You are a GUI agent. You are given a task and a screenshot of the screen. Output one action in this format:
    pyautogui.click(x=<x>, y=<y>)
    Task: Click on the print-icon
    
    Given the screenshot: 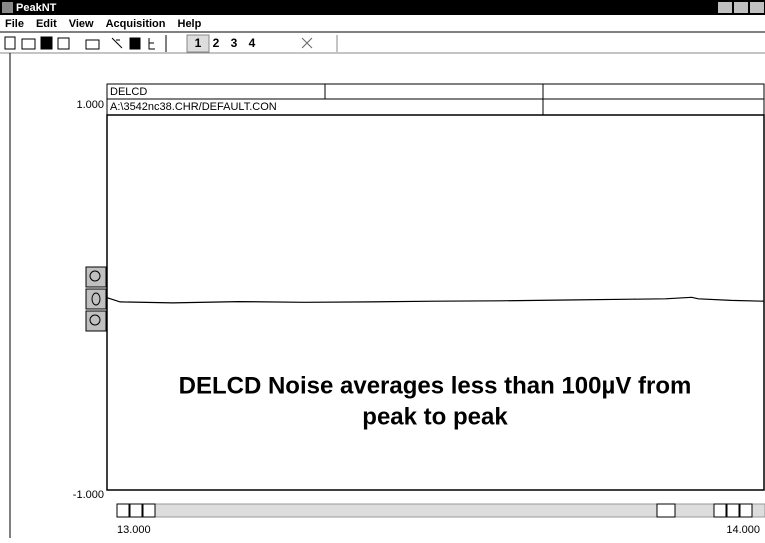 What is the action you would take?
    pyautogui.click(x=92, y=44)
    